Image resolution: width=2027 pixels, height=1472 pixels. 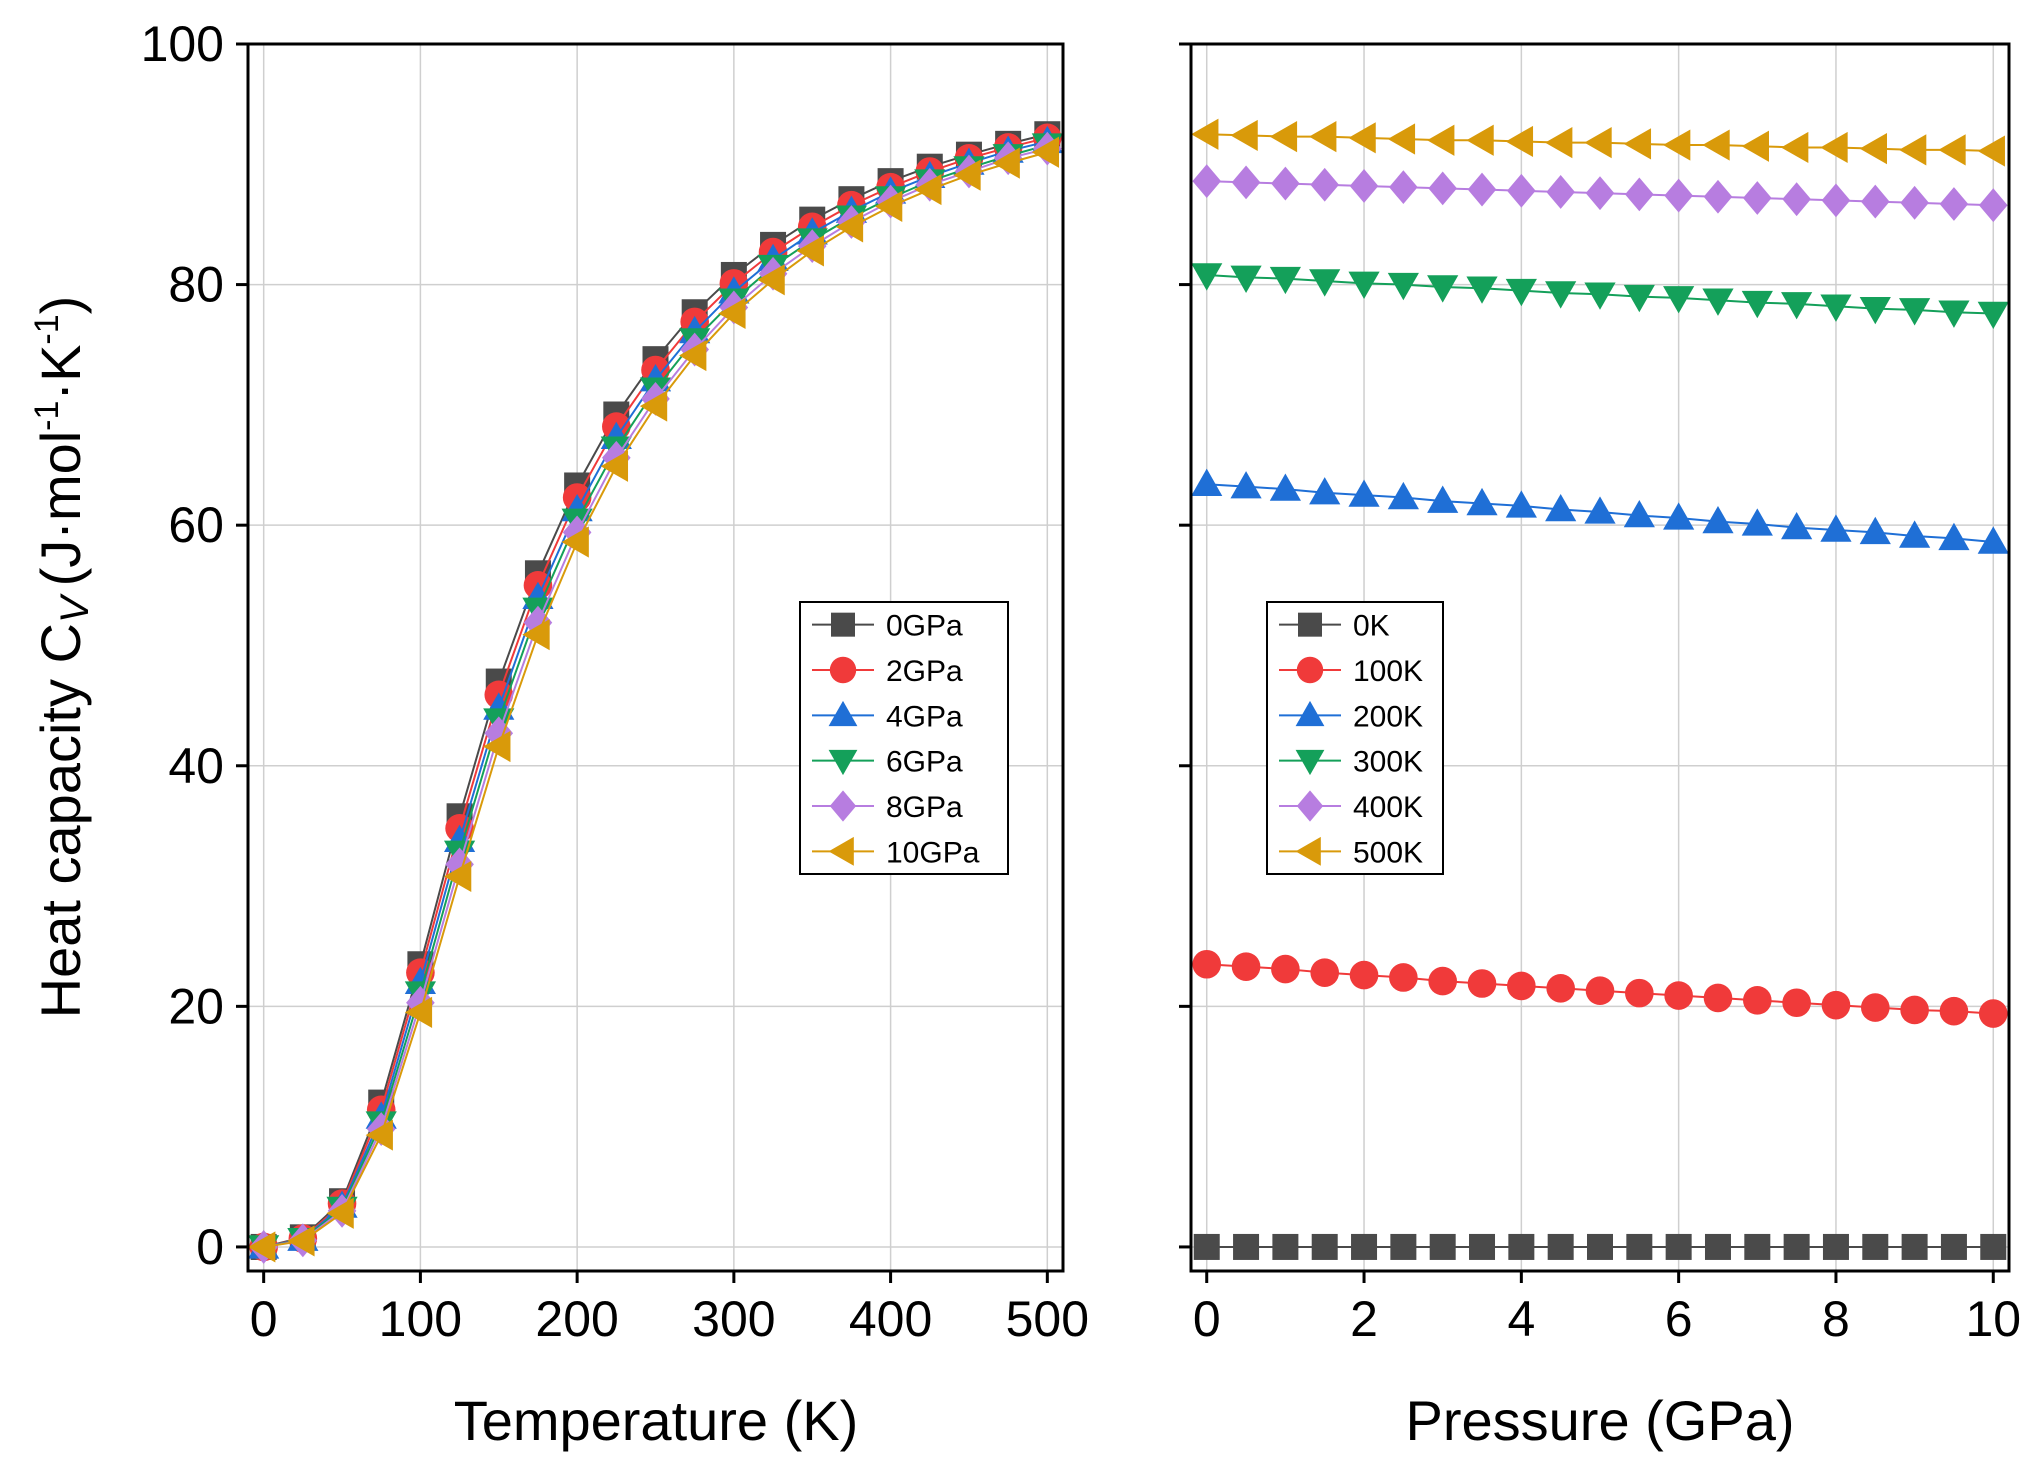 I want to click on right-legend-marker-200K, so click(x=1310, y=713).